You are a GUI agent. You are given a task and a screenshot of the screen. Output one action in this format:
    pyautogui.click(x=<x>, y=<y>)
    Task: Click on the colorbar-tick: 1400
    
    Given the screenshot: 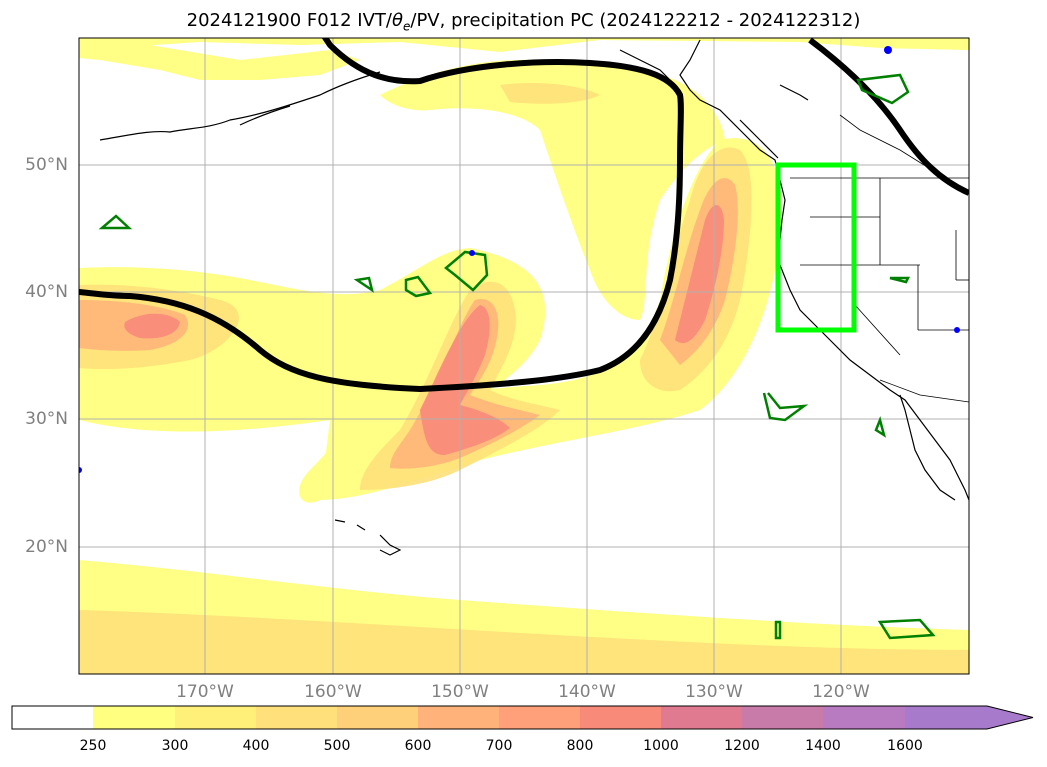 What is the action you would take?
    pyautogui.click(x=823, y=746)
    